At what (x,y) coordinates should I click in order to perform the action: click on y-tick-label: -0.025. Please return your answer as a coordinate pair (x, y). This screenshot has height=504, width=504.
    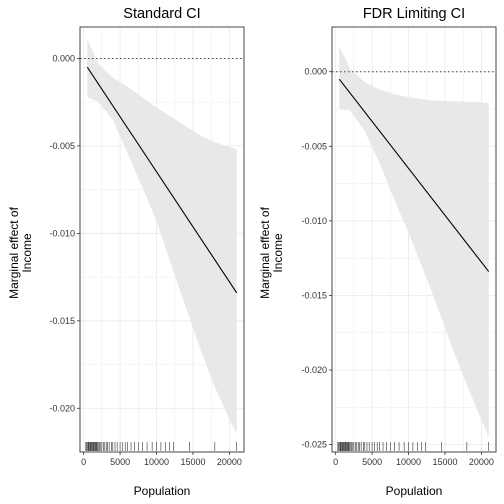
    Looking at the image, I should click on (314, 445).